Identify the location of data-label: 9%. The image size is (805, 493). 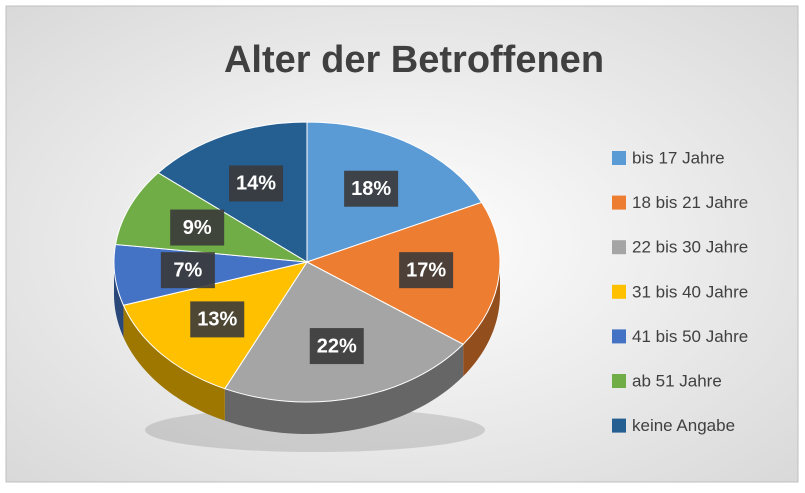
(197, 228).